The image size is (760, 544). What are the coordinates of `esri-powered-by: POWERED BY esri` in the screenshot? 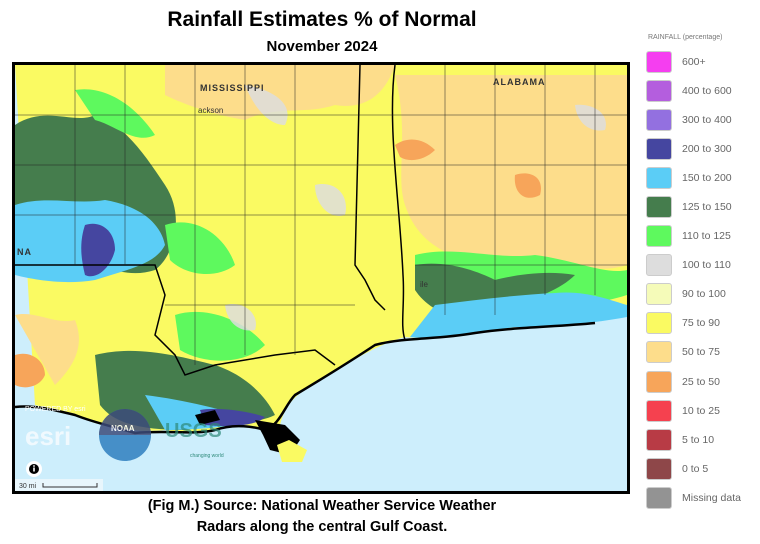 It's located at (55, 409).